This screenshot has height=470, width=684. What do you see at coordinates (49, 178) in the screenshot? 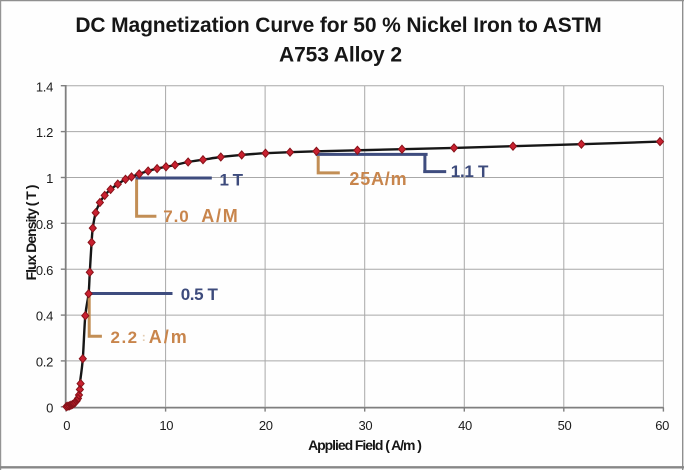
I see `svg-text: 1` at bounding box center [49, 178].